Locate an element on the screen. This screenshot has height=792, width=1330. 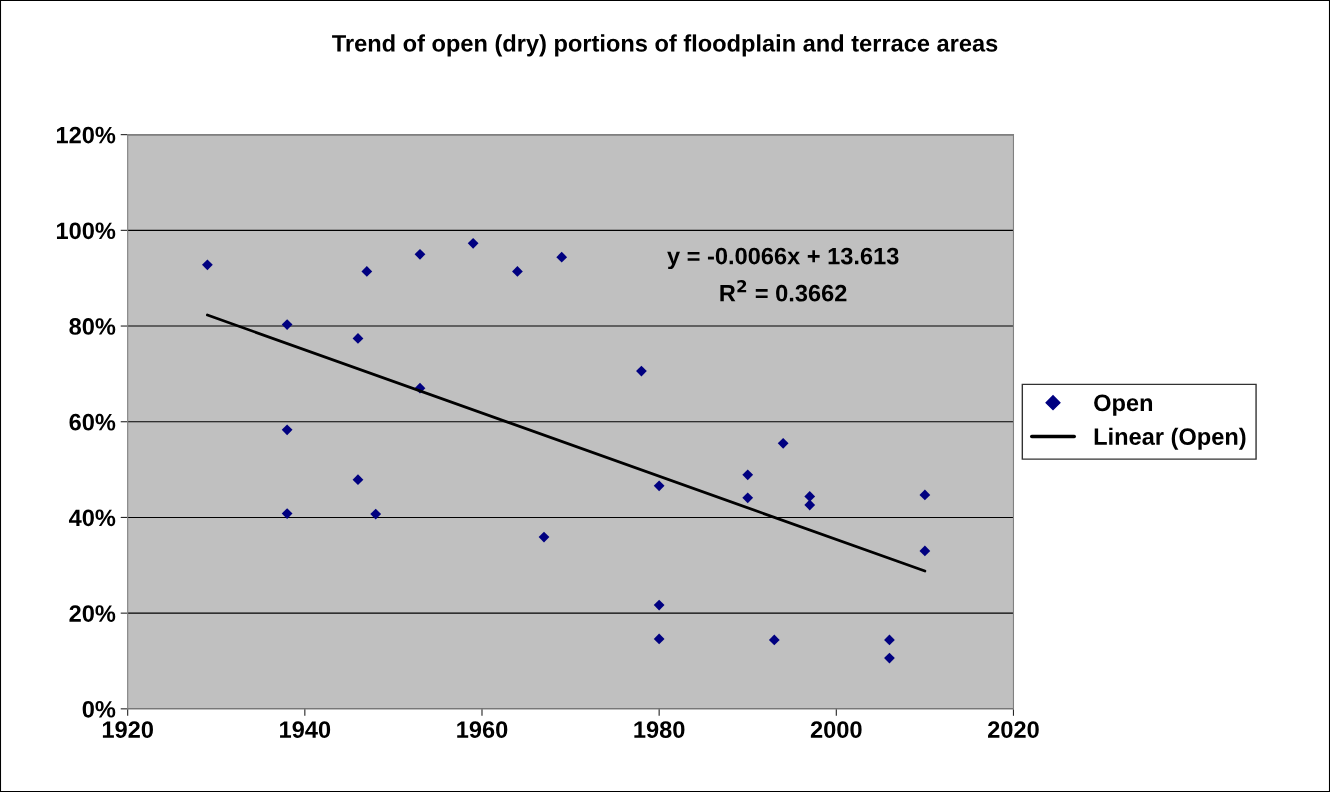
y-tick-label: 0% is located at coordinates (99, 709).